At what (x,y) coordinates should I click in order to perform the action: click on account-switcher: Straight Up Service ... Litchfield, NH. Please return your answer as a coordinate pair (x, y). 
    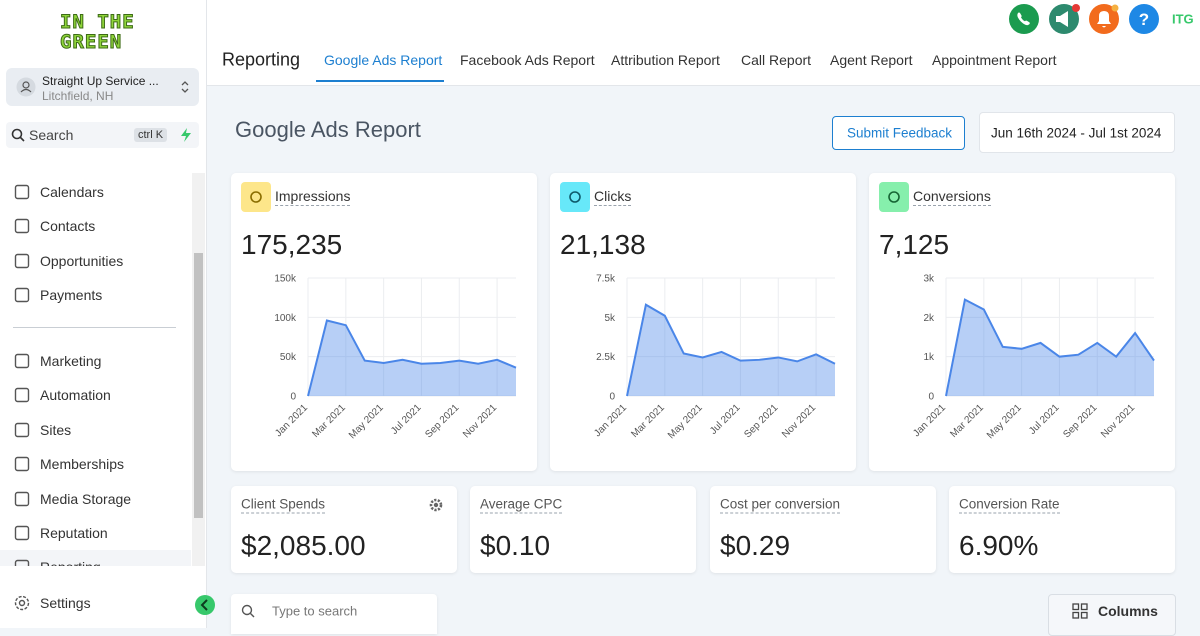
    Looking at the image, I should click on (102, 87).